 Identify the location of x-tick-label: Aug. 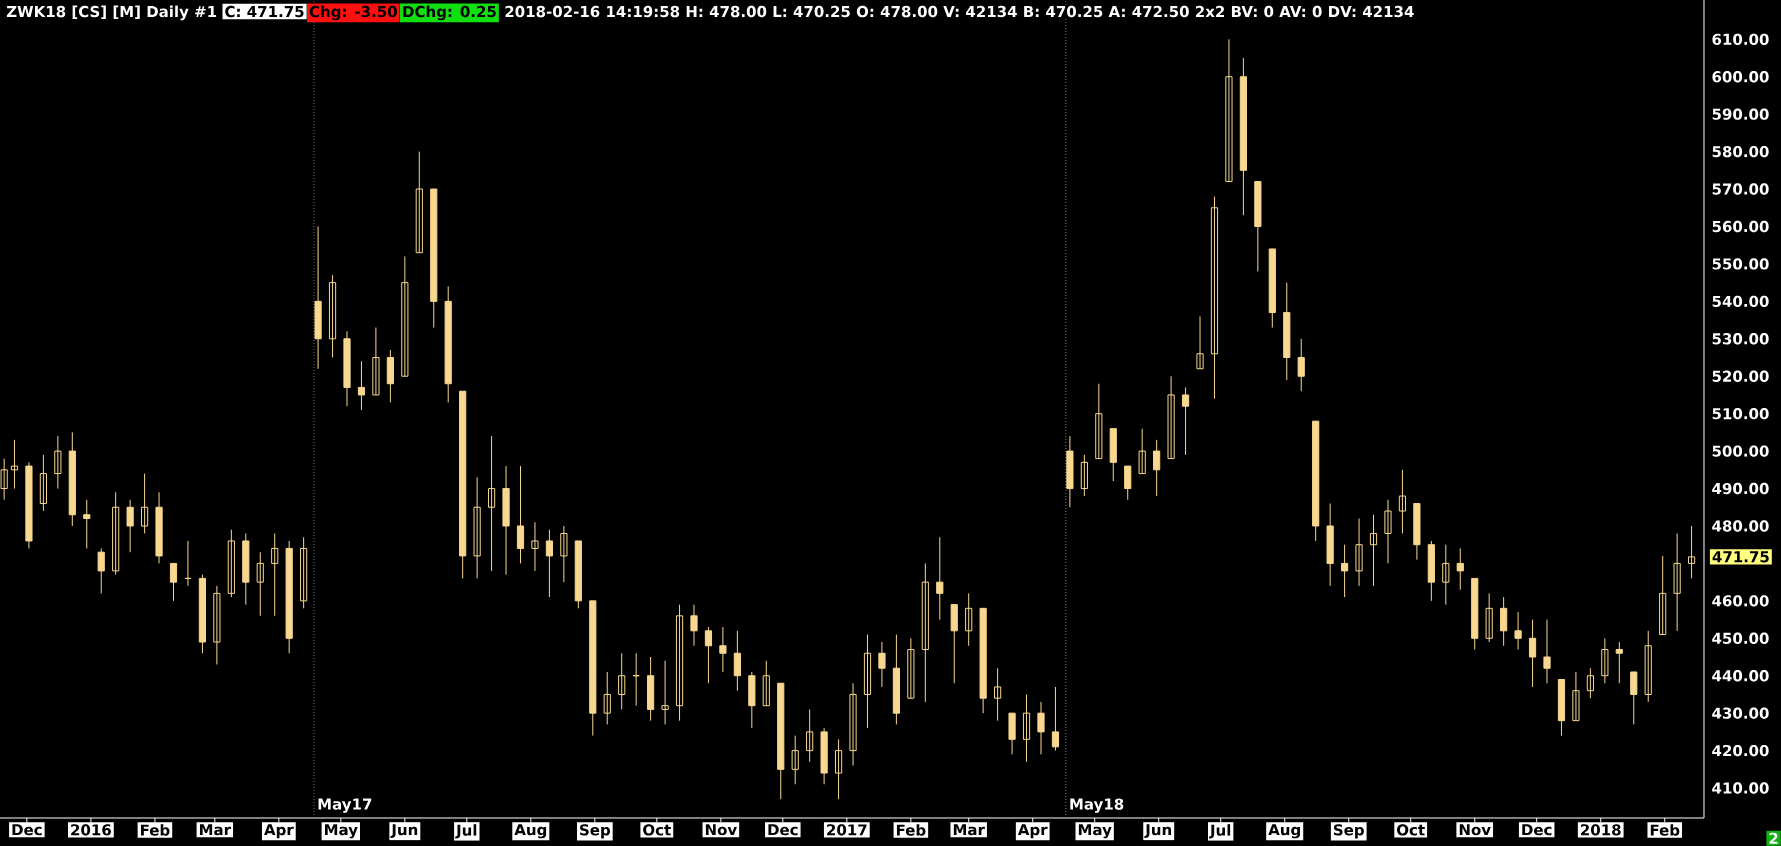
(530, 831).